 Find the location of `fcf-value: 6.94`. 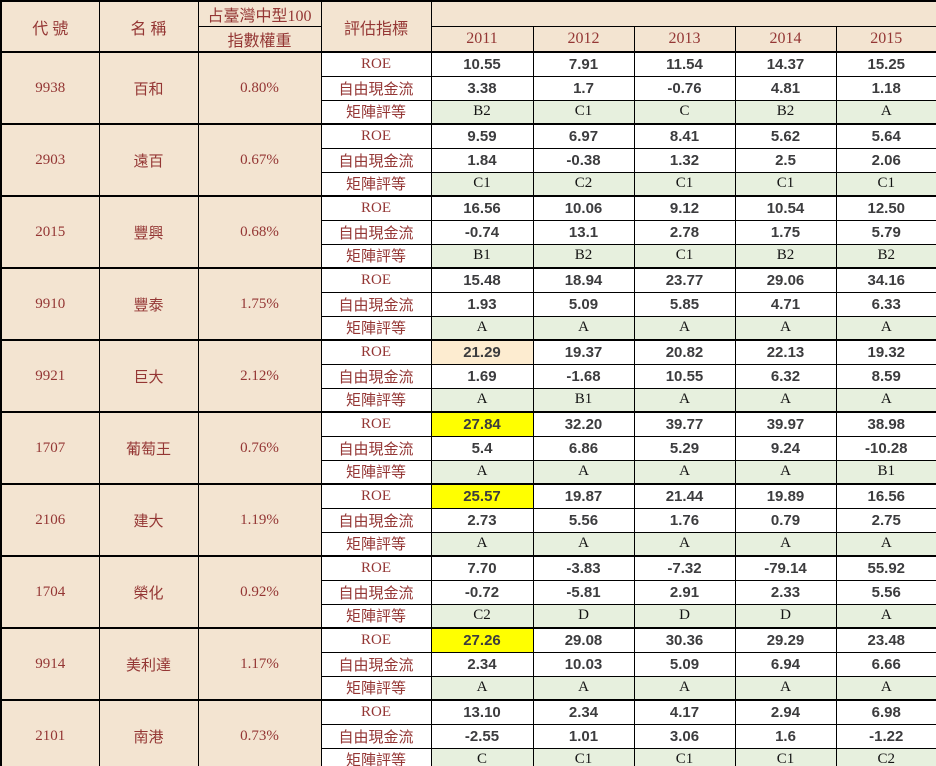

fcf-value: 6.94 is located at coordinates (785, 664).